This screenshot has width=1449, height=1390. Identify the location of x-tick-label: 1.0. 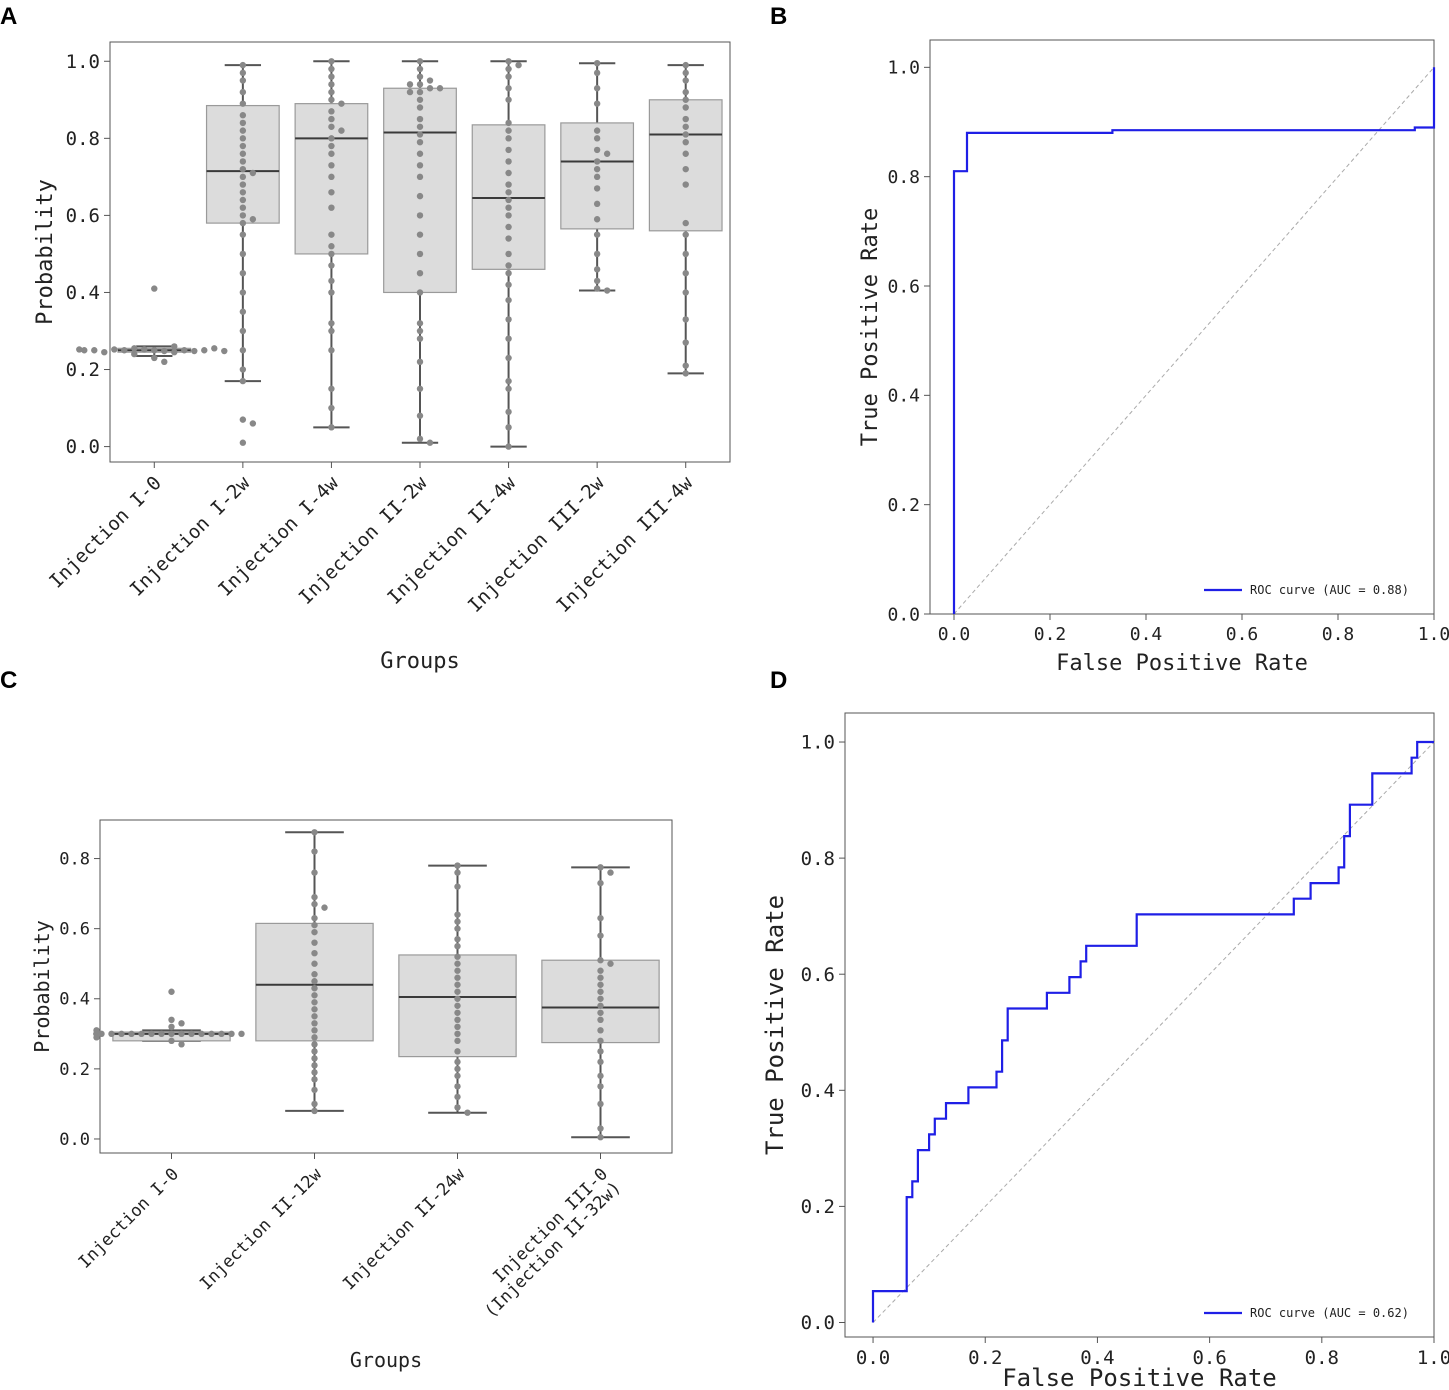
(1433, 1358).